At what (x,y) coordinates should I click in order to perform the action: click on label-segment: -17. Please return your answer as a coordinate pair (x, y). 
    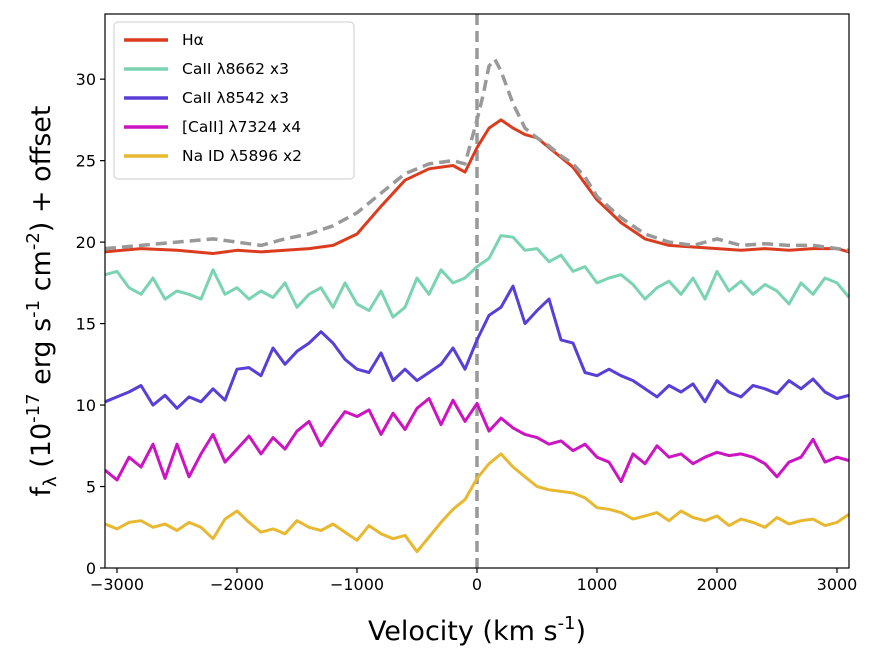
    Looking at the image, I should click on (33, 407).